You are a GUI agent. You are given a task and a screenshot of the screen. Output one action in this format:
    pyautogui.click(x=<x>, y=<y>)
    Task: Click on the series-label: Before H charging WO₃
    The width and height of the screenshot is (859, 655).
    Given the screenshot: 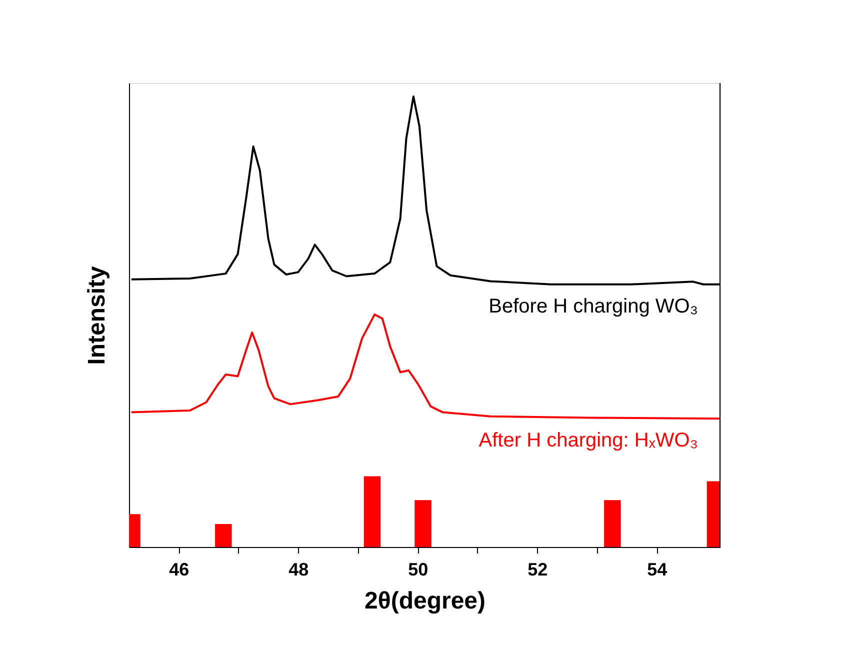 What is the action you would take?
    pyautogui.click(x=593, y=306)
    